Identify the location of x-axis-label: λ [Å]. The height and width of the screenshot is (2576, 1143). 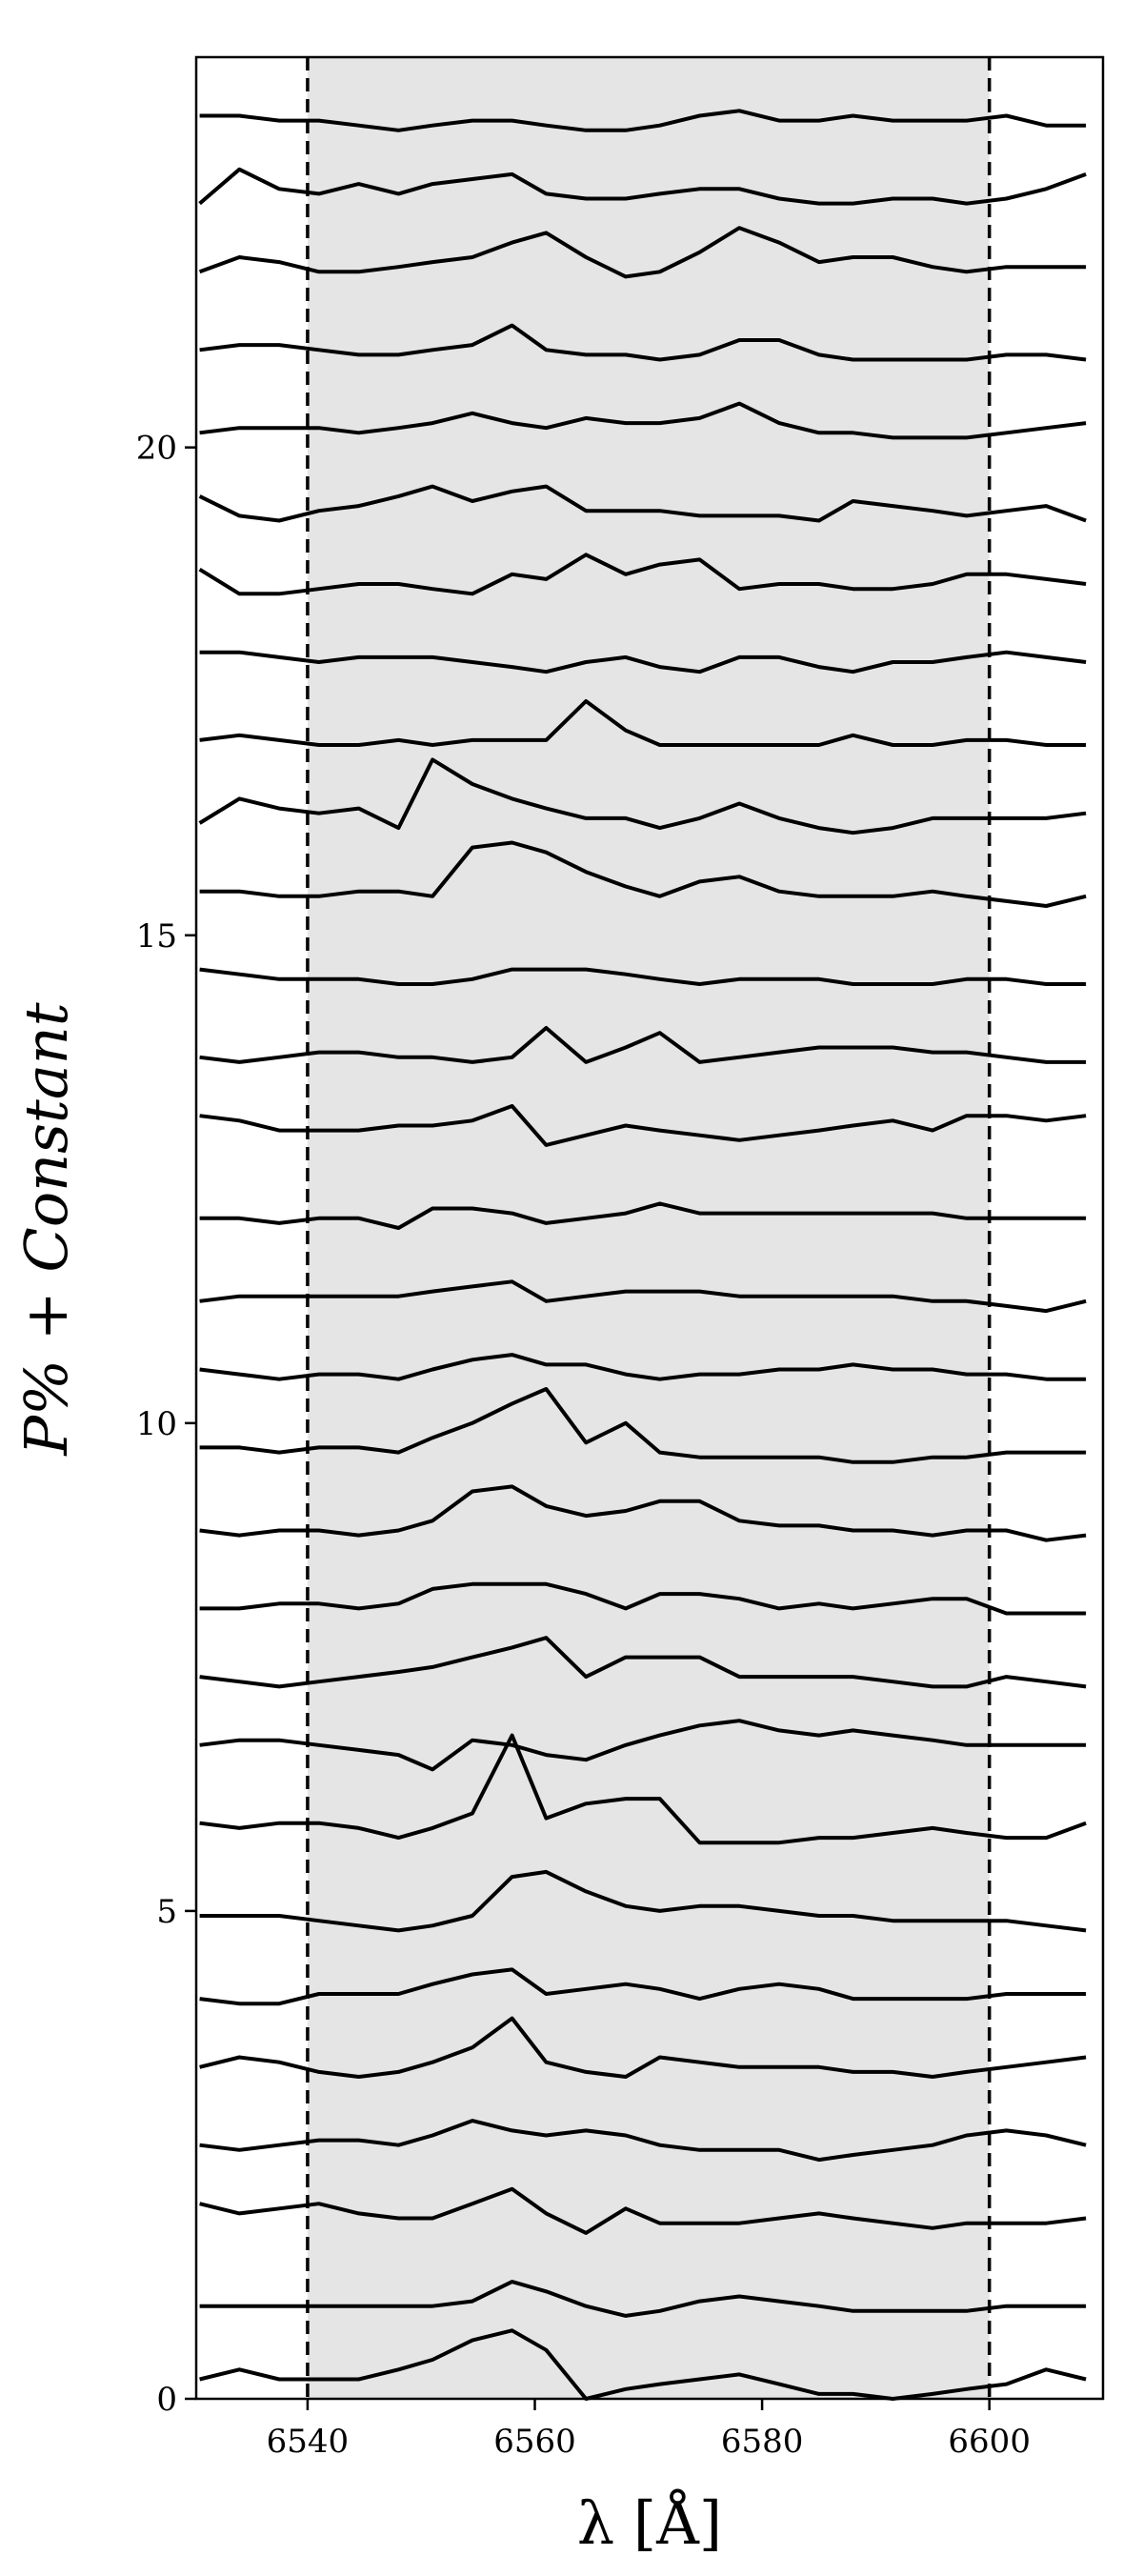
(649, 2523).